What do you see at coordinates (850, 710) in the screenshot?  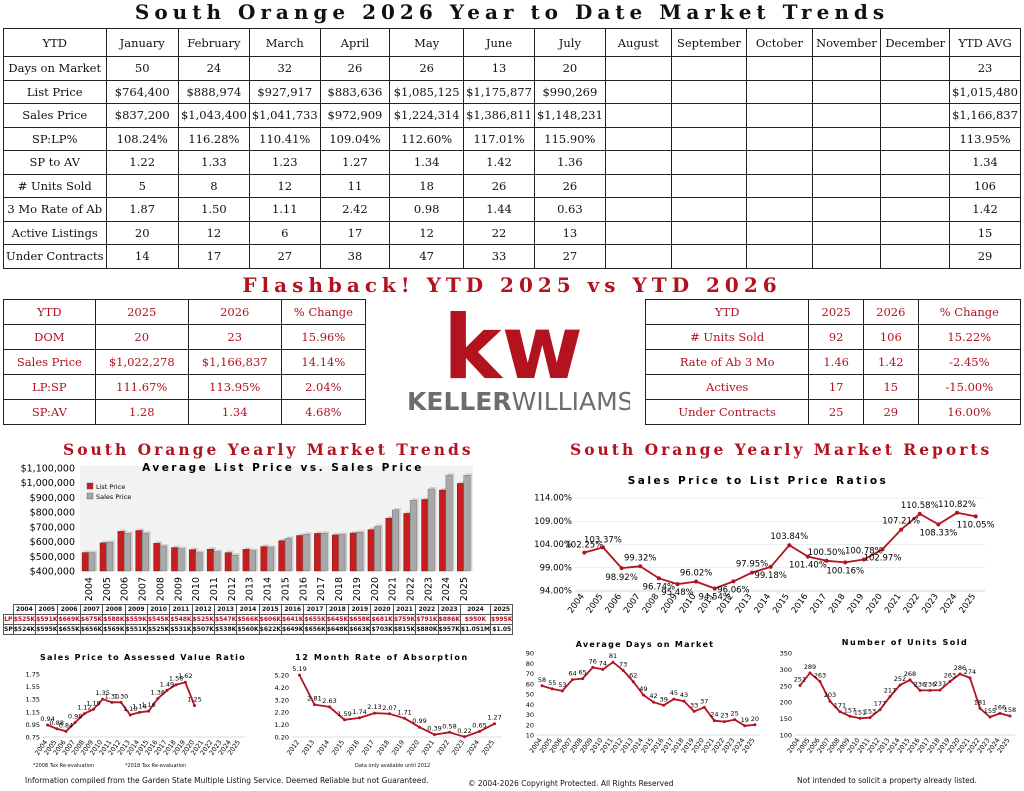 I see `data-label: 157` at bounding box center [850, 710].